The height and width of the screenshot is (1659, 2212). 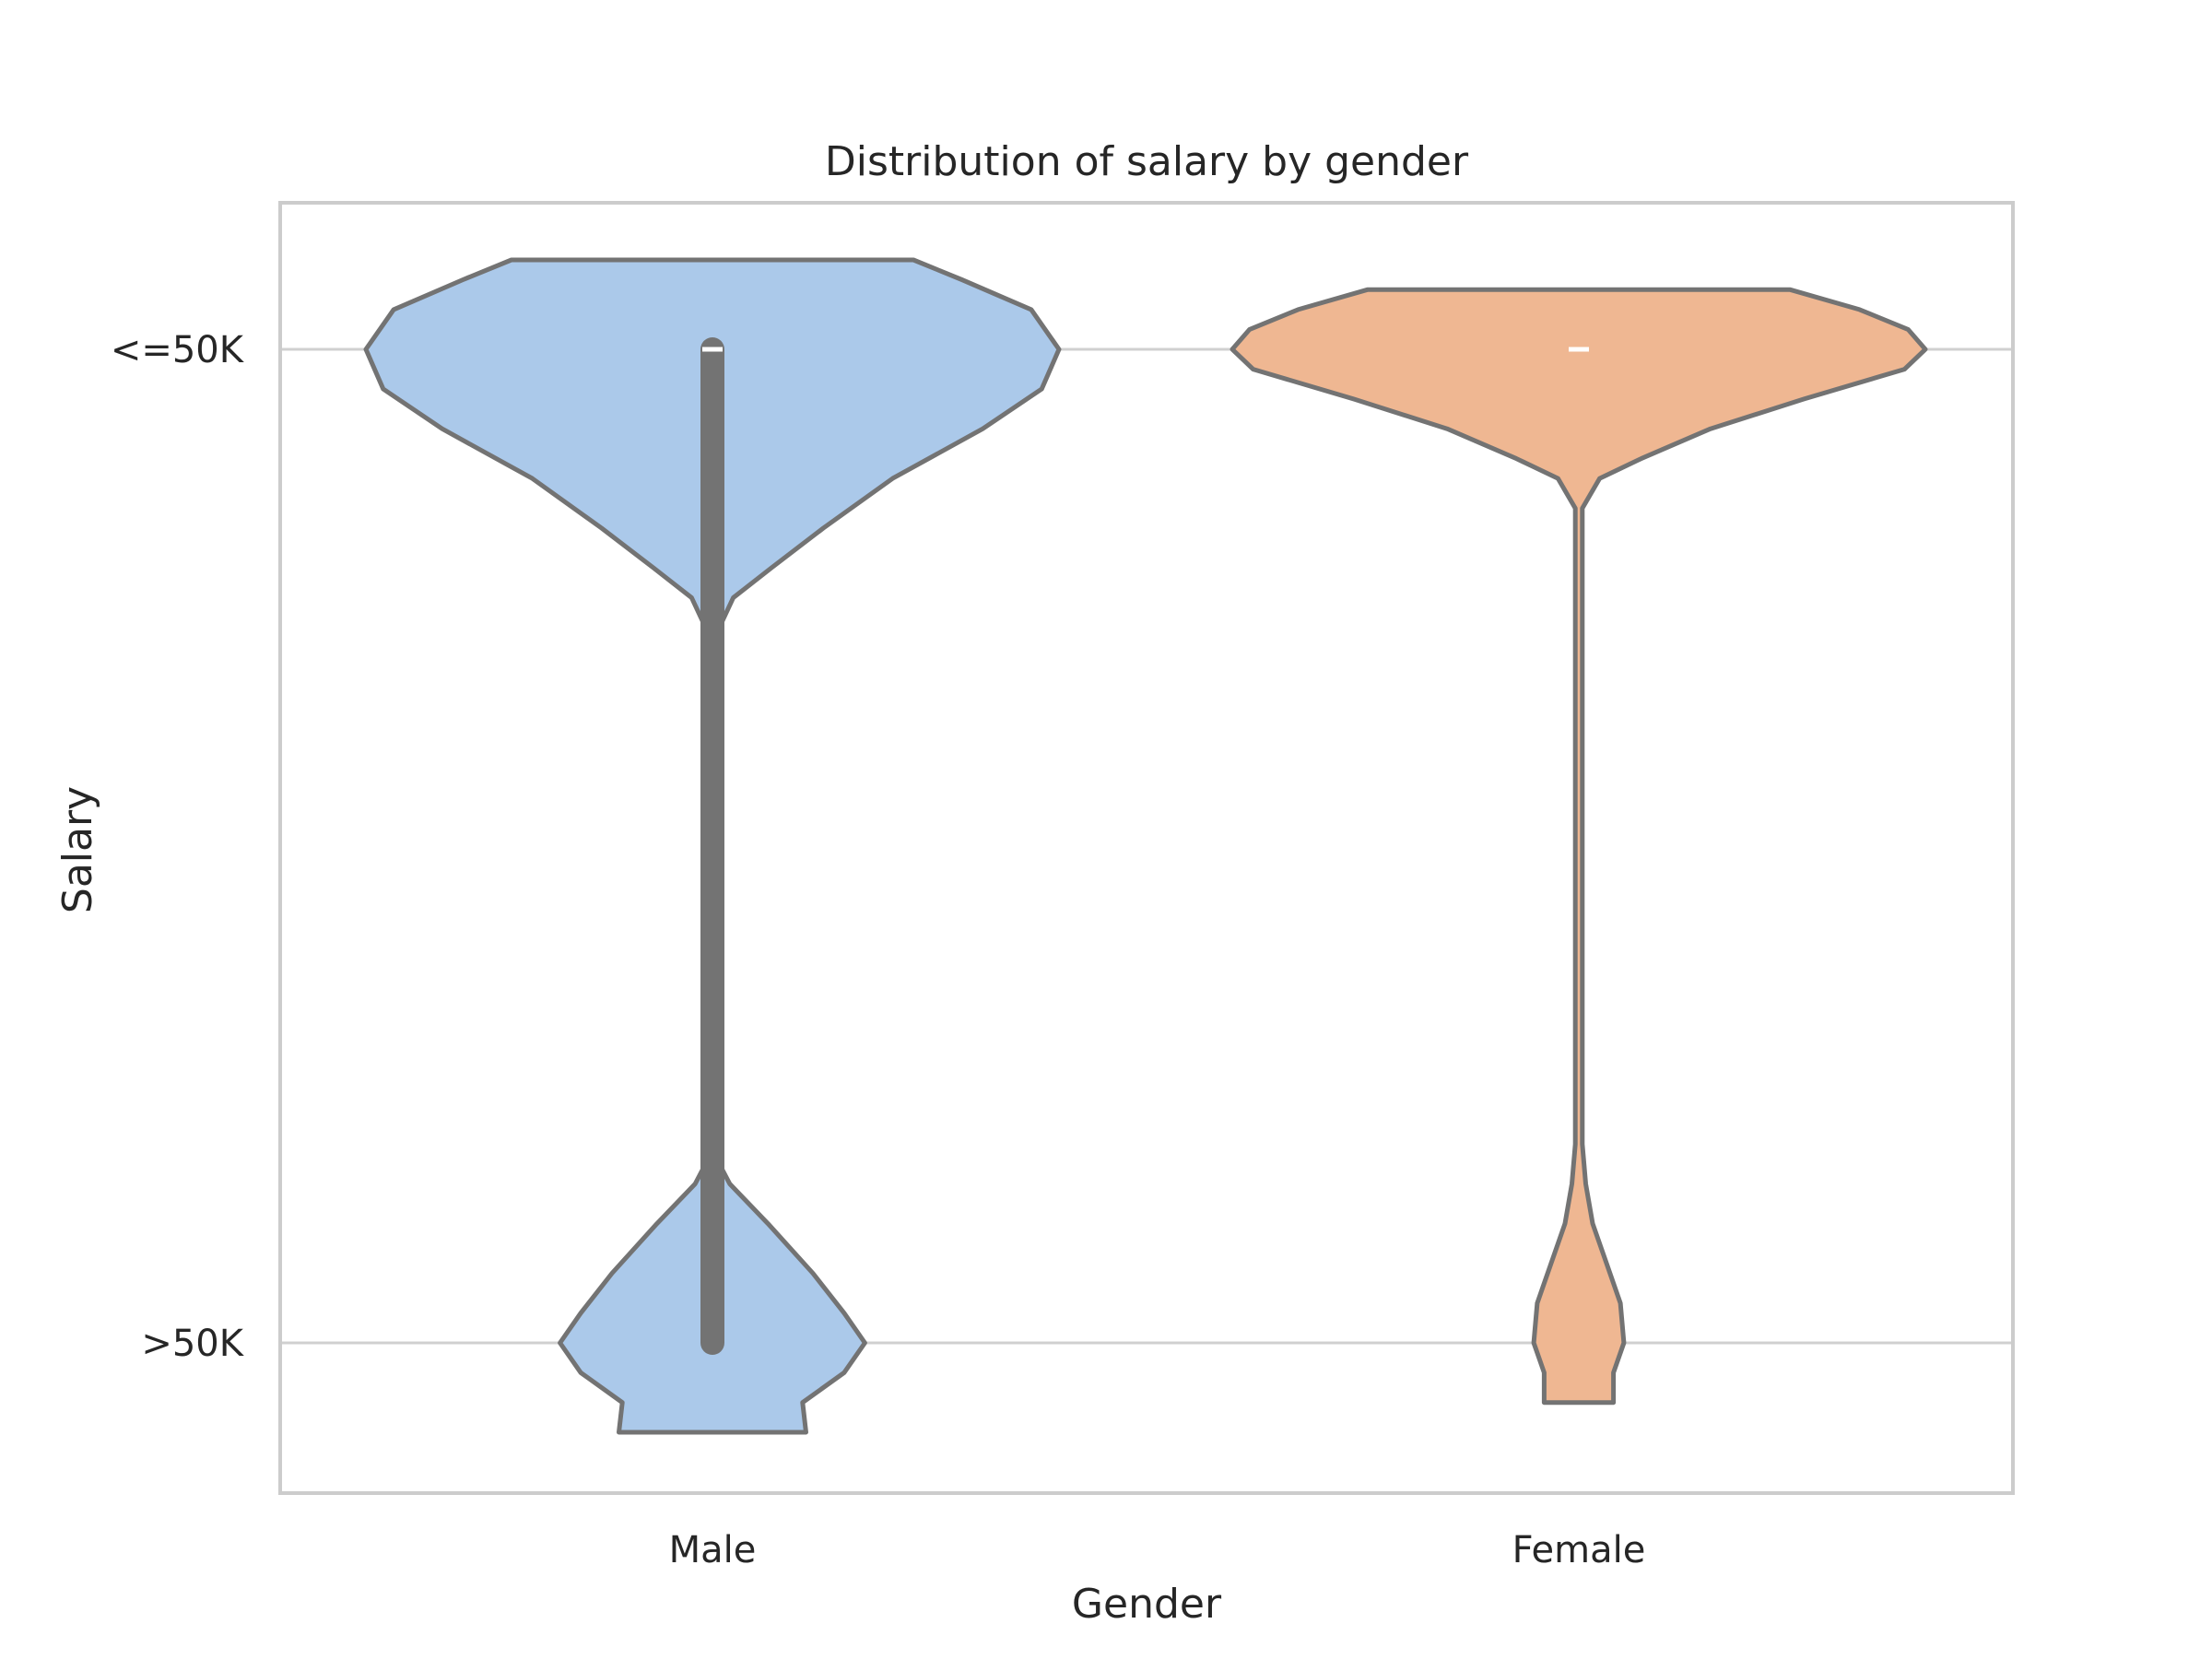 I want to click on y-axis-label: Salary, so click(x=77, y=849).